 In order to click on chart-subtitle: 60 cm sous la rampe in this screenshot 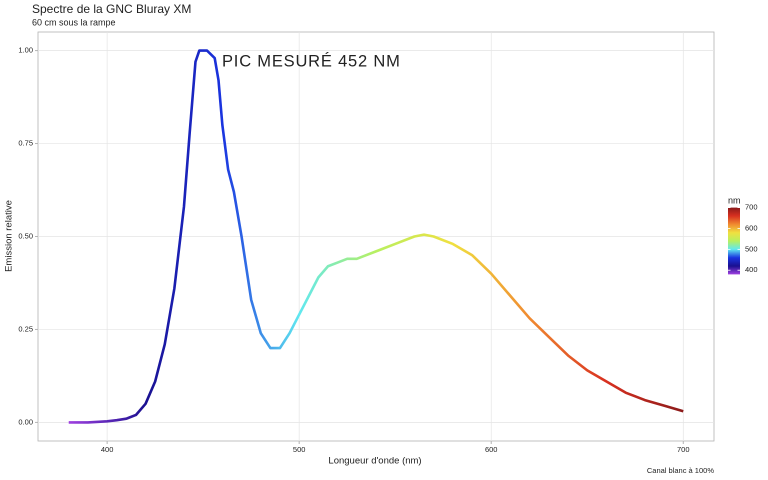, I will do `click(74, 22)`.